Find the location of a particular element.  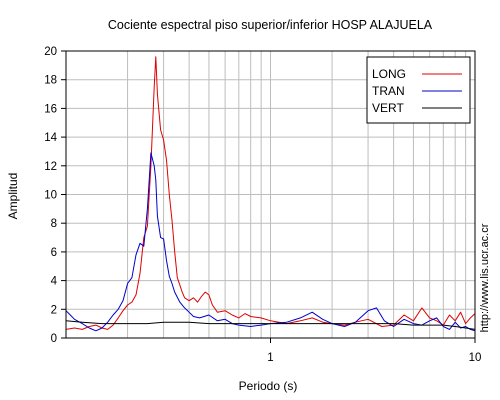

y-tick-label: 12 is located at coordinates (50, 167).